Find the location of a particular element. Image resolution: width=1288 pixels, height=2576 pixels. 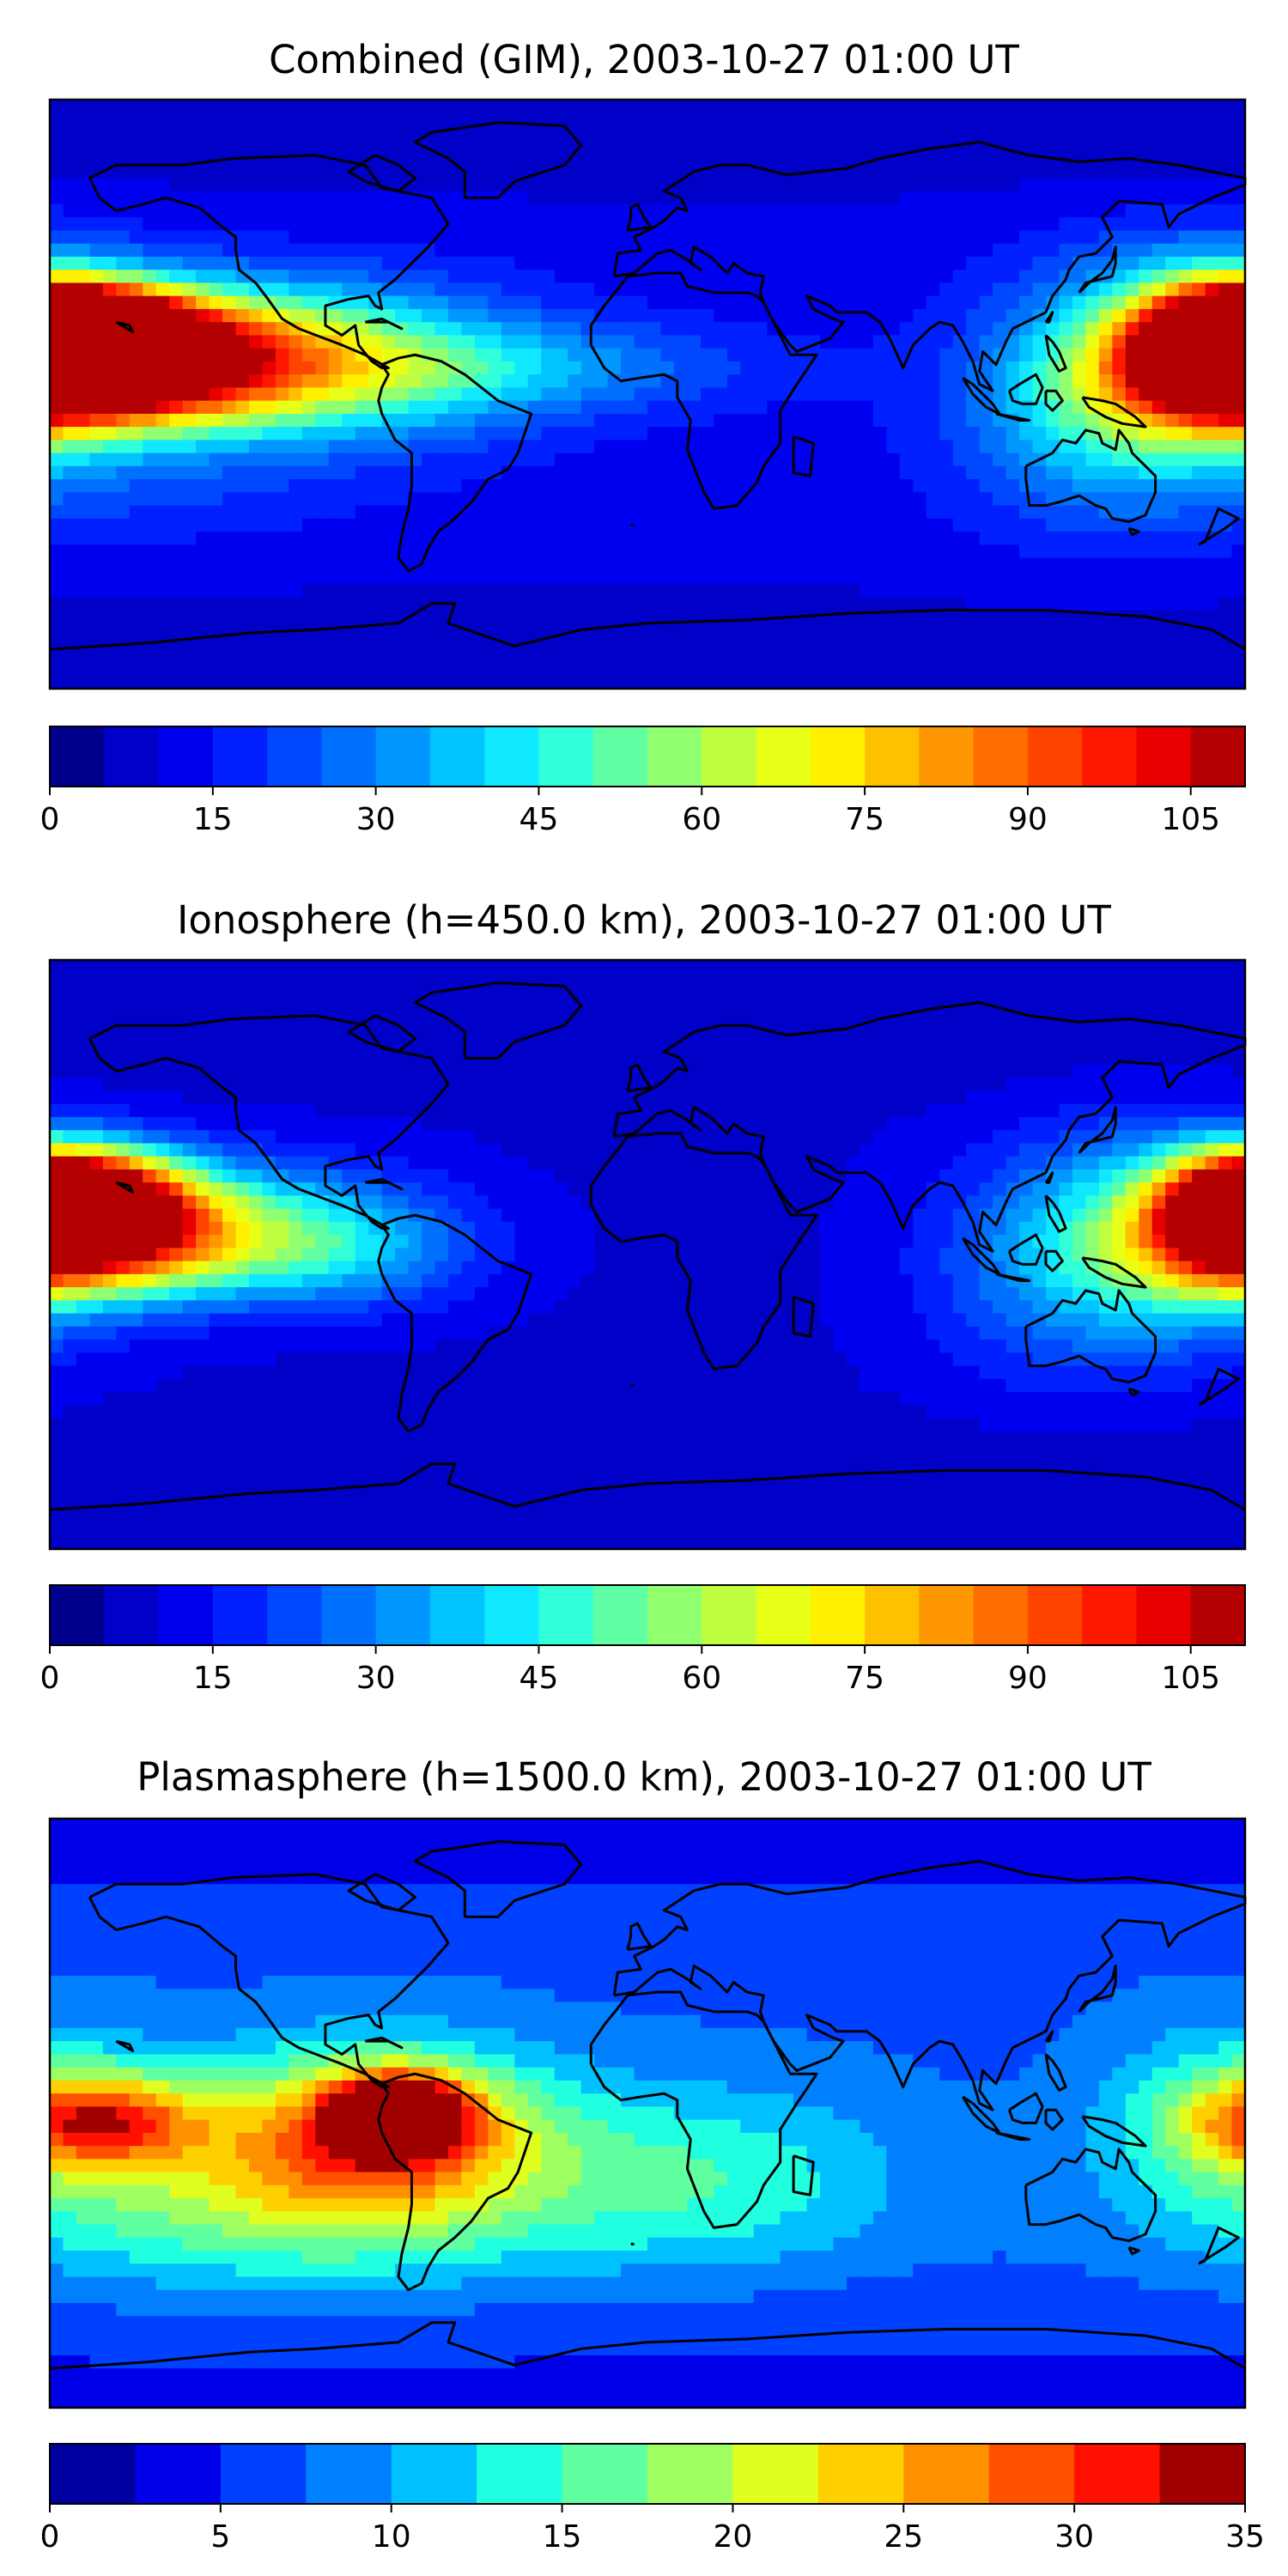

colorbar-tick-label: 10 is located at coordinates (391, 2537).